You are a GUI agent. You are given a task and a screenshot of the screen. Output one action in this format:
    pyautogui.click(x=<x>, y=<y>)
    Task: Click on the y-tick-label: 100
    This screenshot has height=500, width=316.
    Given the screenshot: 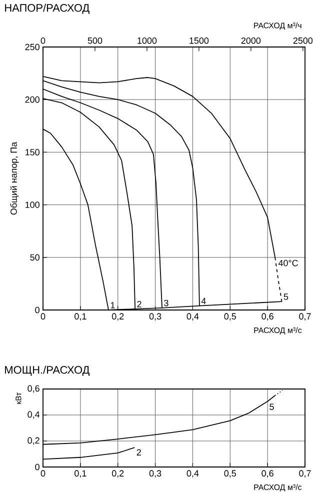 What is the action you would take?
    pyautogui.click(x=33, y=205)
    